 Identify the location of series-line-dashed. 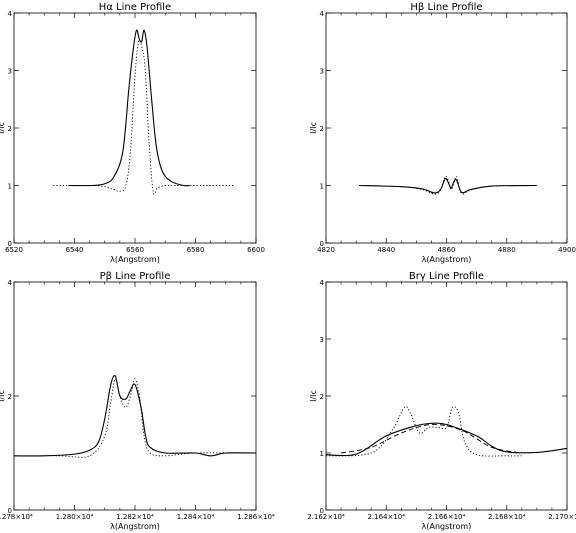
(431, 439).